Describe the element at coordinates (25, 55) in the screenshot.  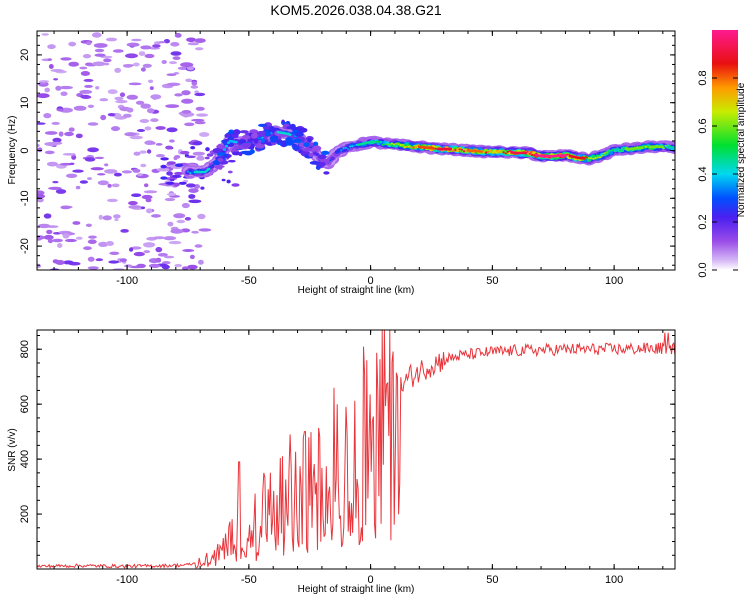
I see `y-tick-label: 20` at that location.